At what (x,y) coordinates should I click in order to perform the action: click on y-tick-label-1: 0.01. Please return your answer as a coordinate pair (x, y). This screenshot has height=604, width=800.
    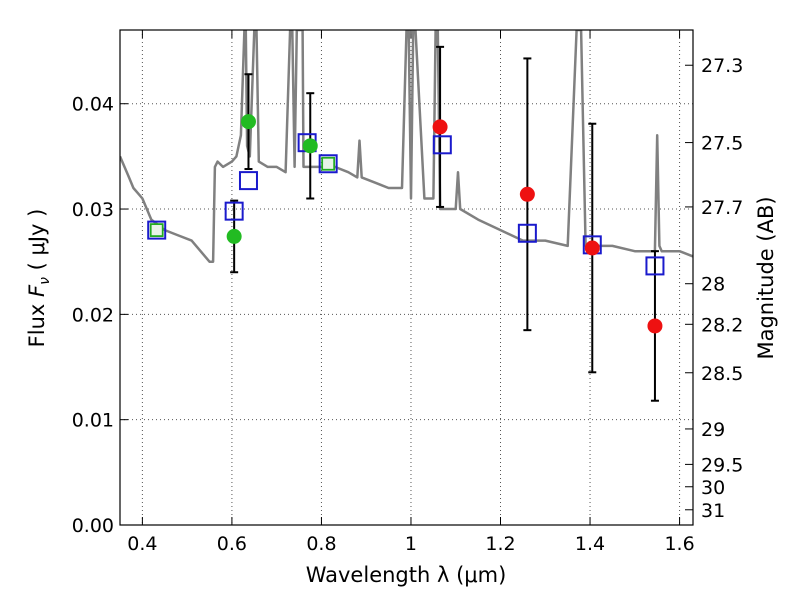
    Looking at the image, I should click on (93, 421).